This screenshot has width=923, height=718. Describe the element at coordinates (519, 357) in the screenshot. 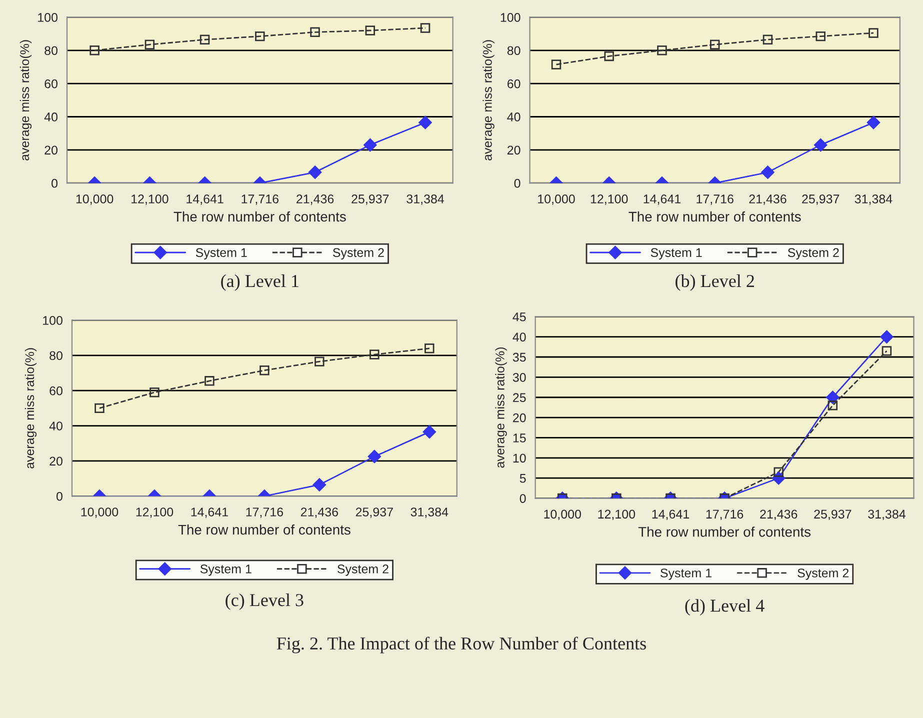

I see `y-tick-label: 35` at that location.